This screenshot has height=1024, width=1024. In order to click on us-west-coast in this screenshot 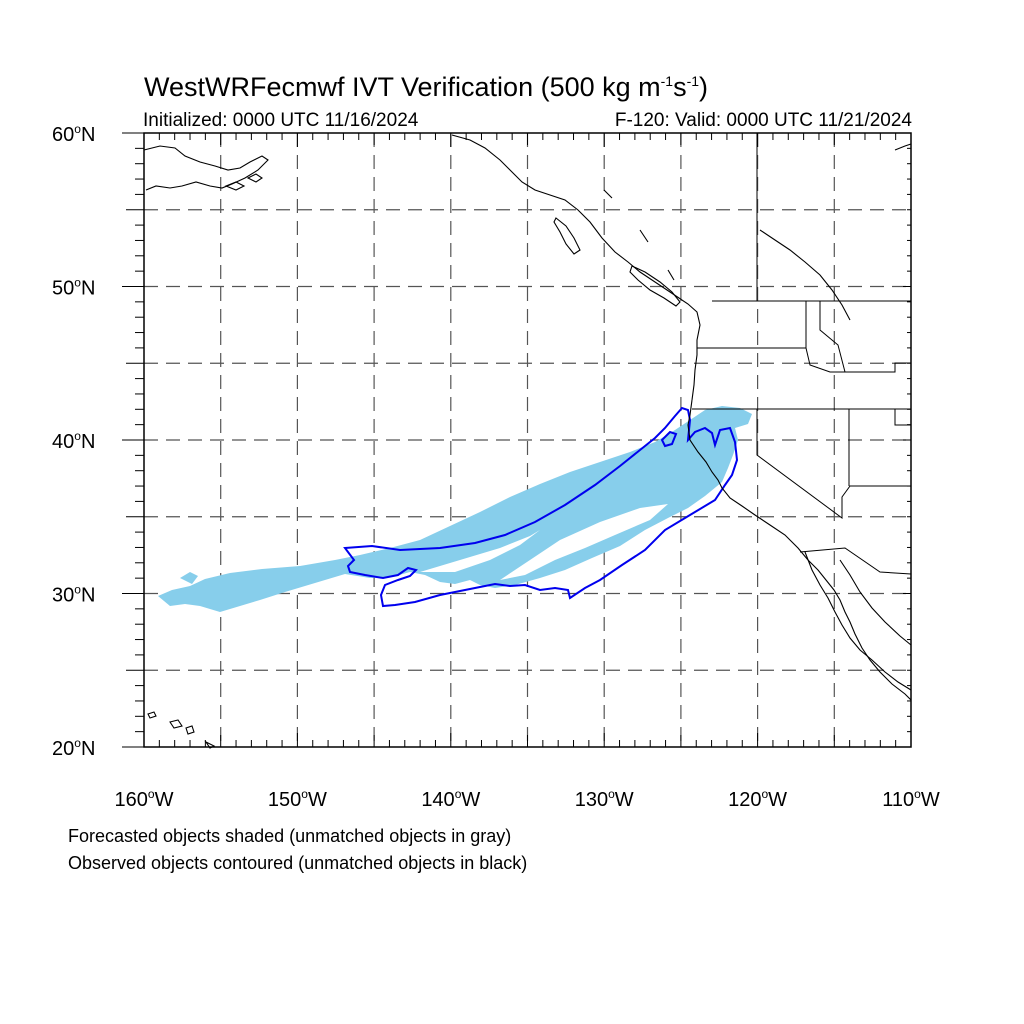, I will do `click(799, 550)`.